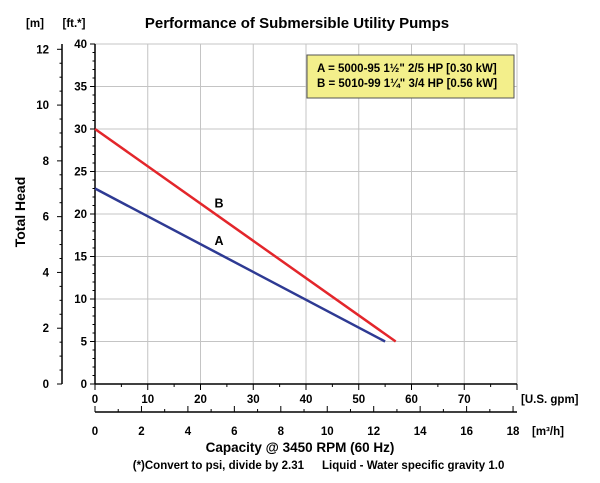 This screenshot has height=483, width=600. I want to click on series-label-a: A, so click(218, 241).